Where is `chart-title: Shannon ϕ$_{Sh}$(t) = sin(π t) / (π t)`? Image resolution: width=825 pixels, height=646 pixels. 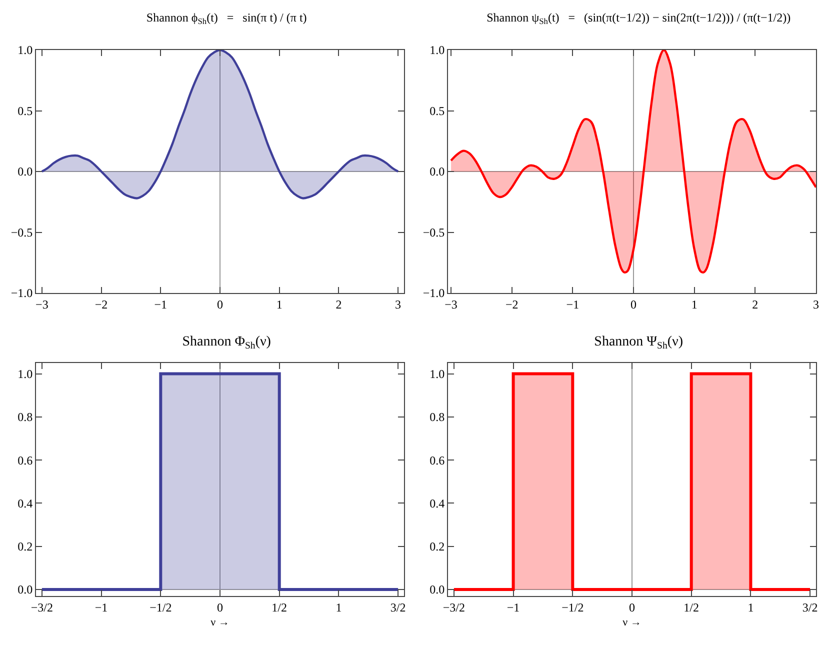 chart-title: Shannon ϕ$_{Sh}$(t) = sin(π t) / (π t) is located at coordinates (226, 18).